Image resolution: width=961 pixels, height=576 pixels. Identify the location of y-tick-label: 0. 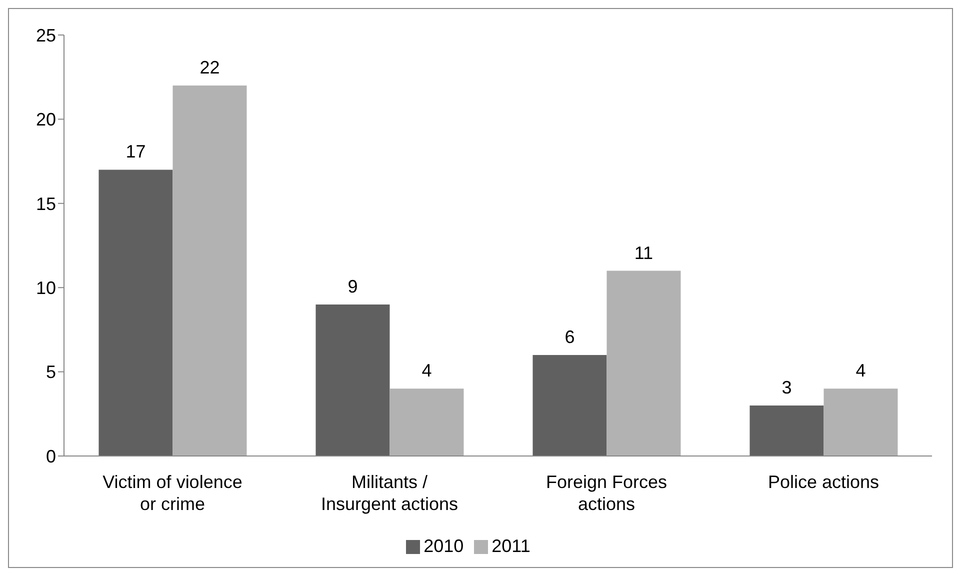
(51, 456).